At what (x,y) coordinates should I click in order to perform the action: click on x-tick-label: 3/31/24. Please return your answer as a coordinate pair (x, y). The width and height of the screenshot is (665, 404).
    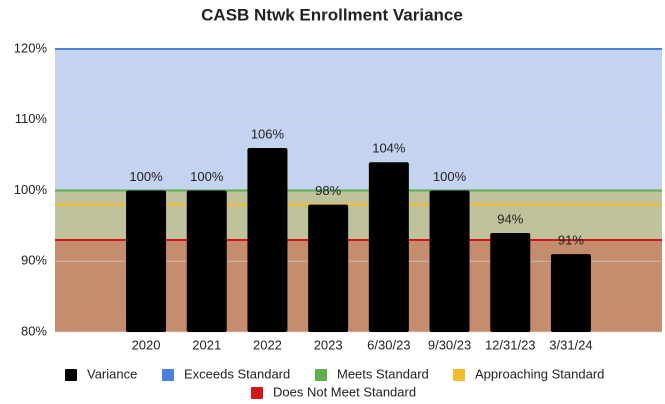
    Looking at the image, I should click on (570, 344).